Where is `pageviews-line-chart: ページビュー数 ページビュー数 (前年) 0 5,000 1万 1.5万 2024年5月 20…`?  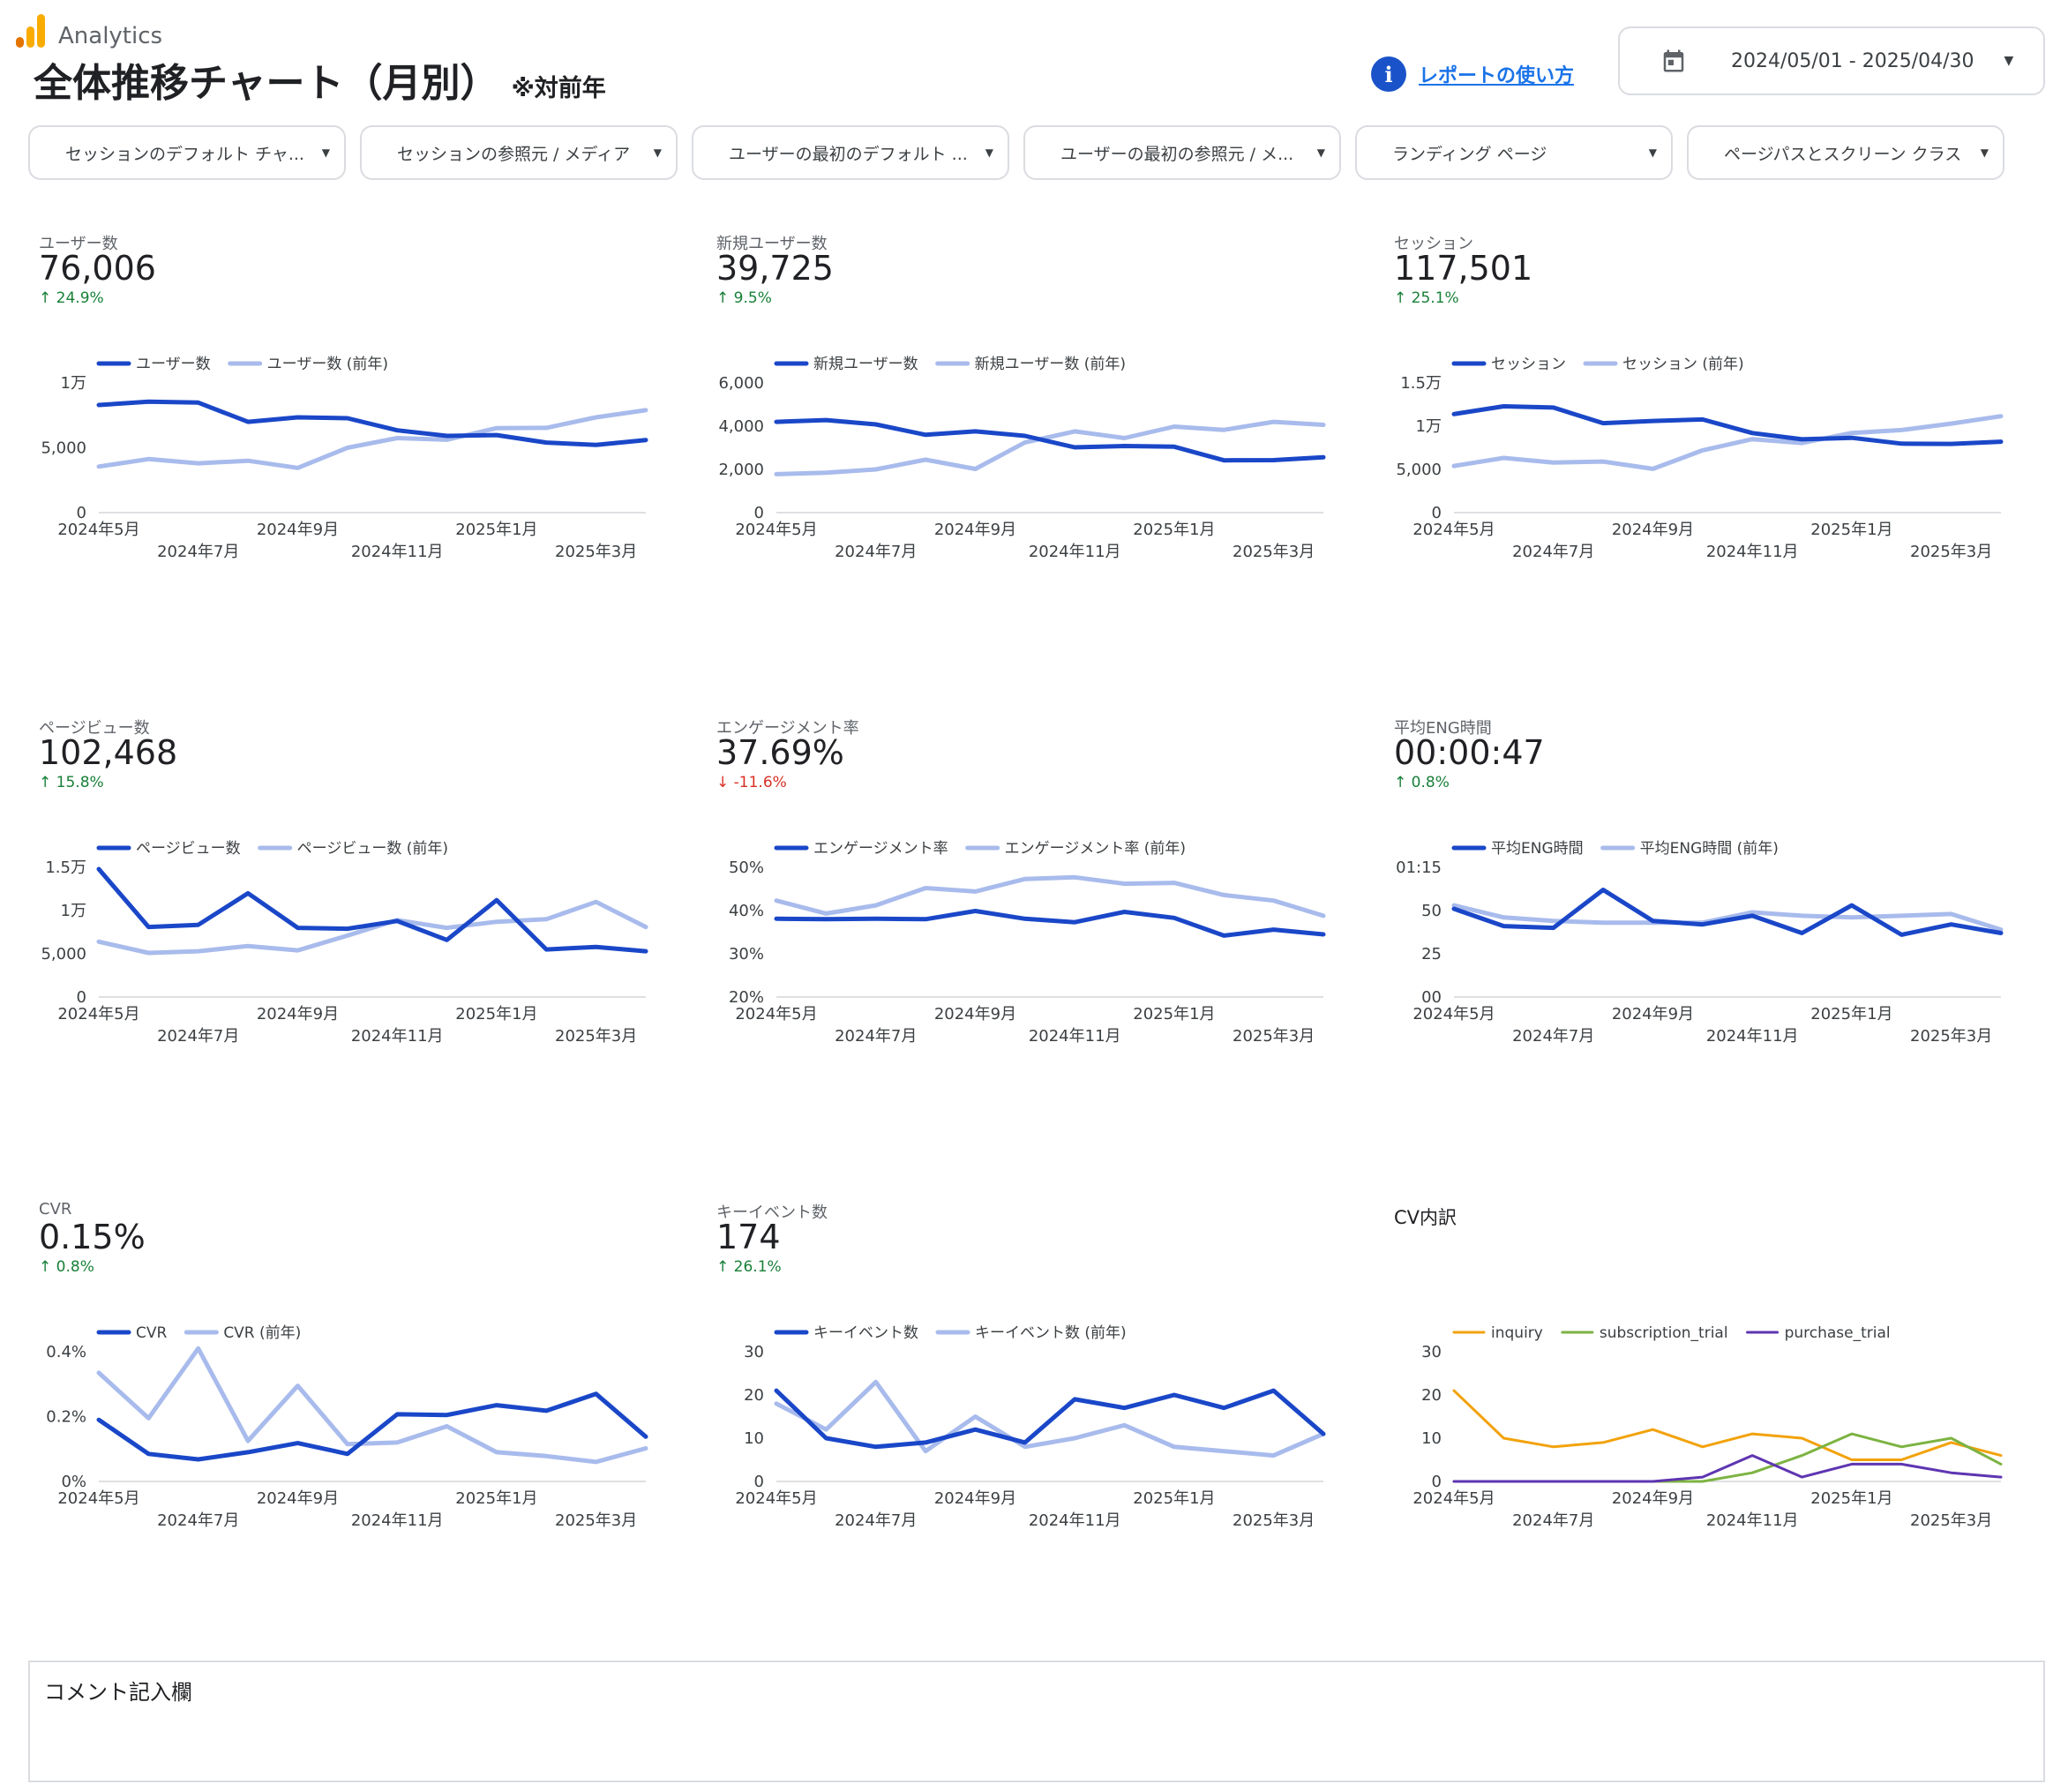 pageviews-line-chart: ページビュー数 ページビュー数 (前年) 0 5,000 1万 1.5万 2024年5月 20… is located at coordinates (344, 943).